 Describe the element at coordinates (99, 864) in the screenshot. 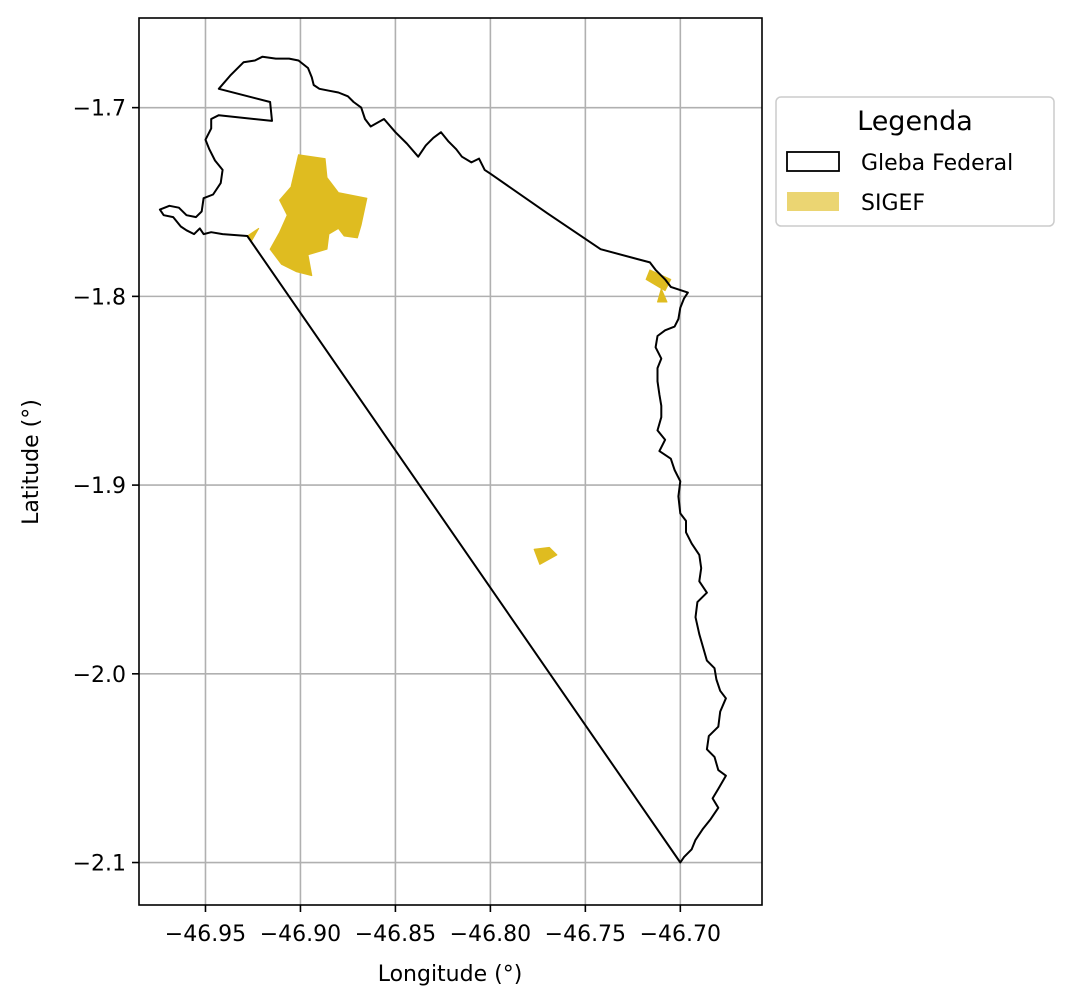

I see `y-tick-label: −2.1` at that location.